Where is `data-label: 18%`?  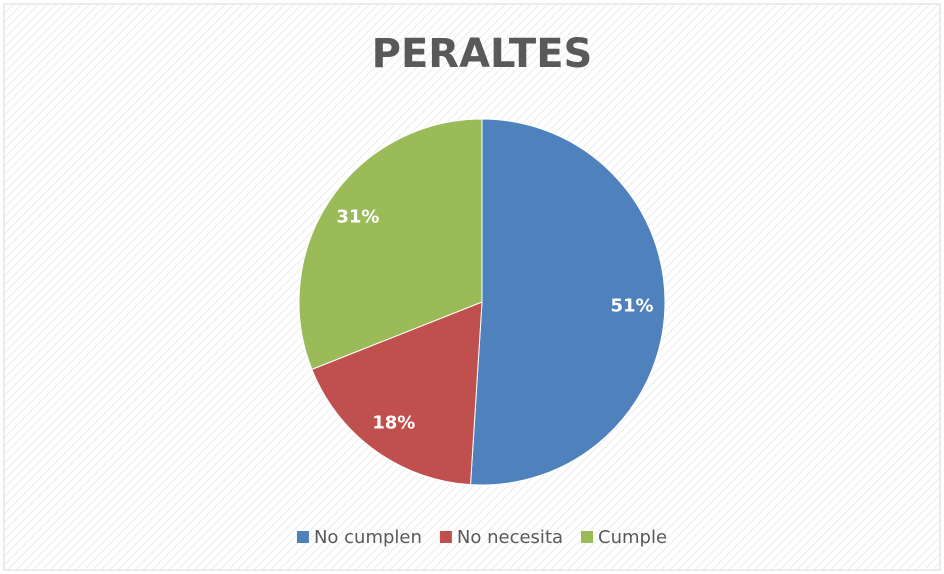 data-label: 18% is located at coordinates (393, 422).